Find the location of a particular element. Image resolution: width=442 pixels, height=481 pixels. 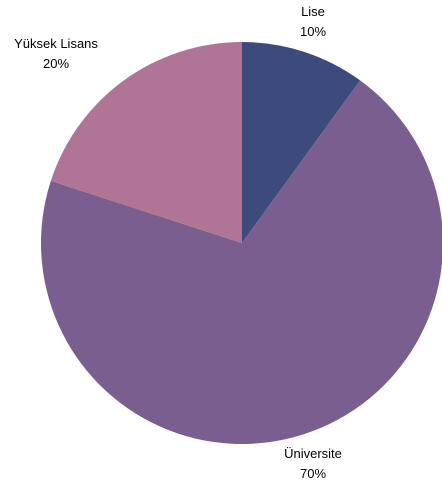

label-lise: Lise 10% is located at coordinates (313, 21).